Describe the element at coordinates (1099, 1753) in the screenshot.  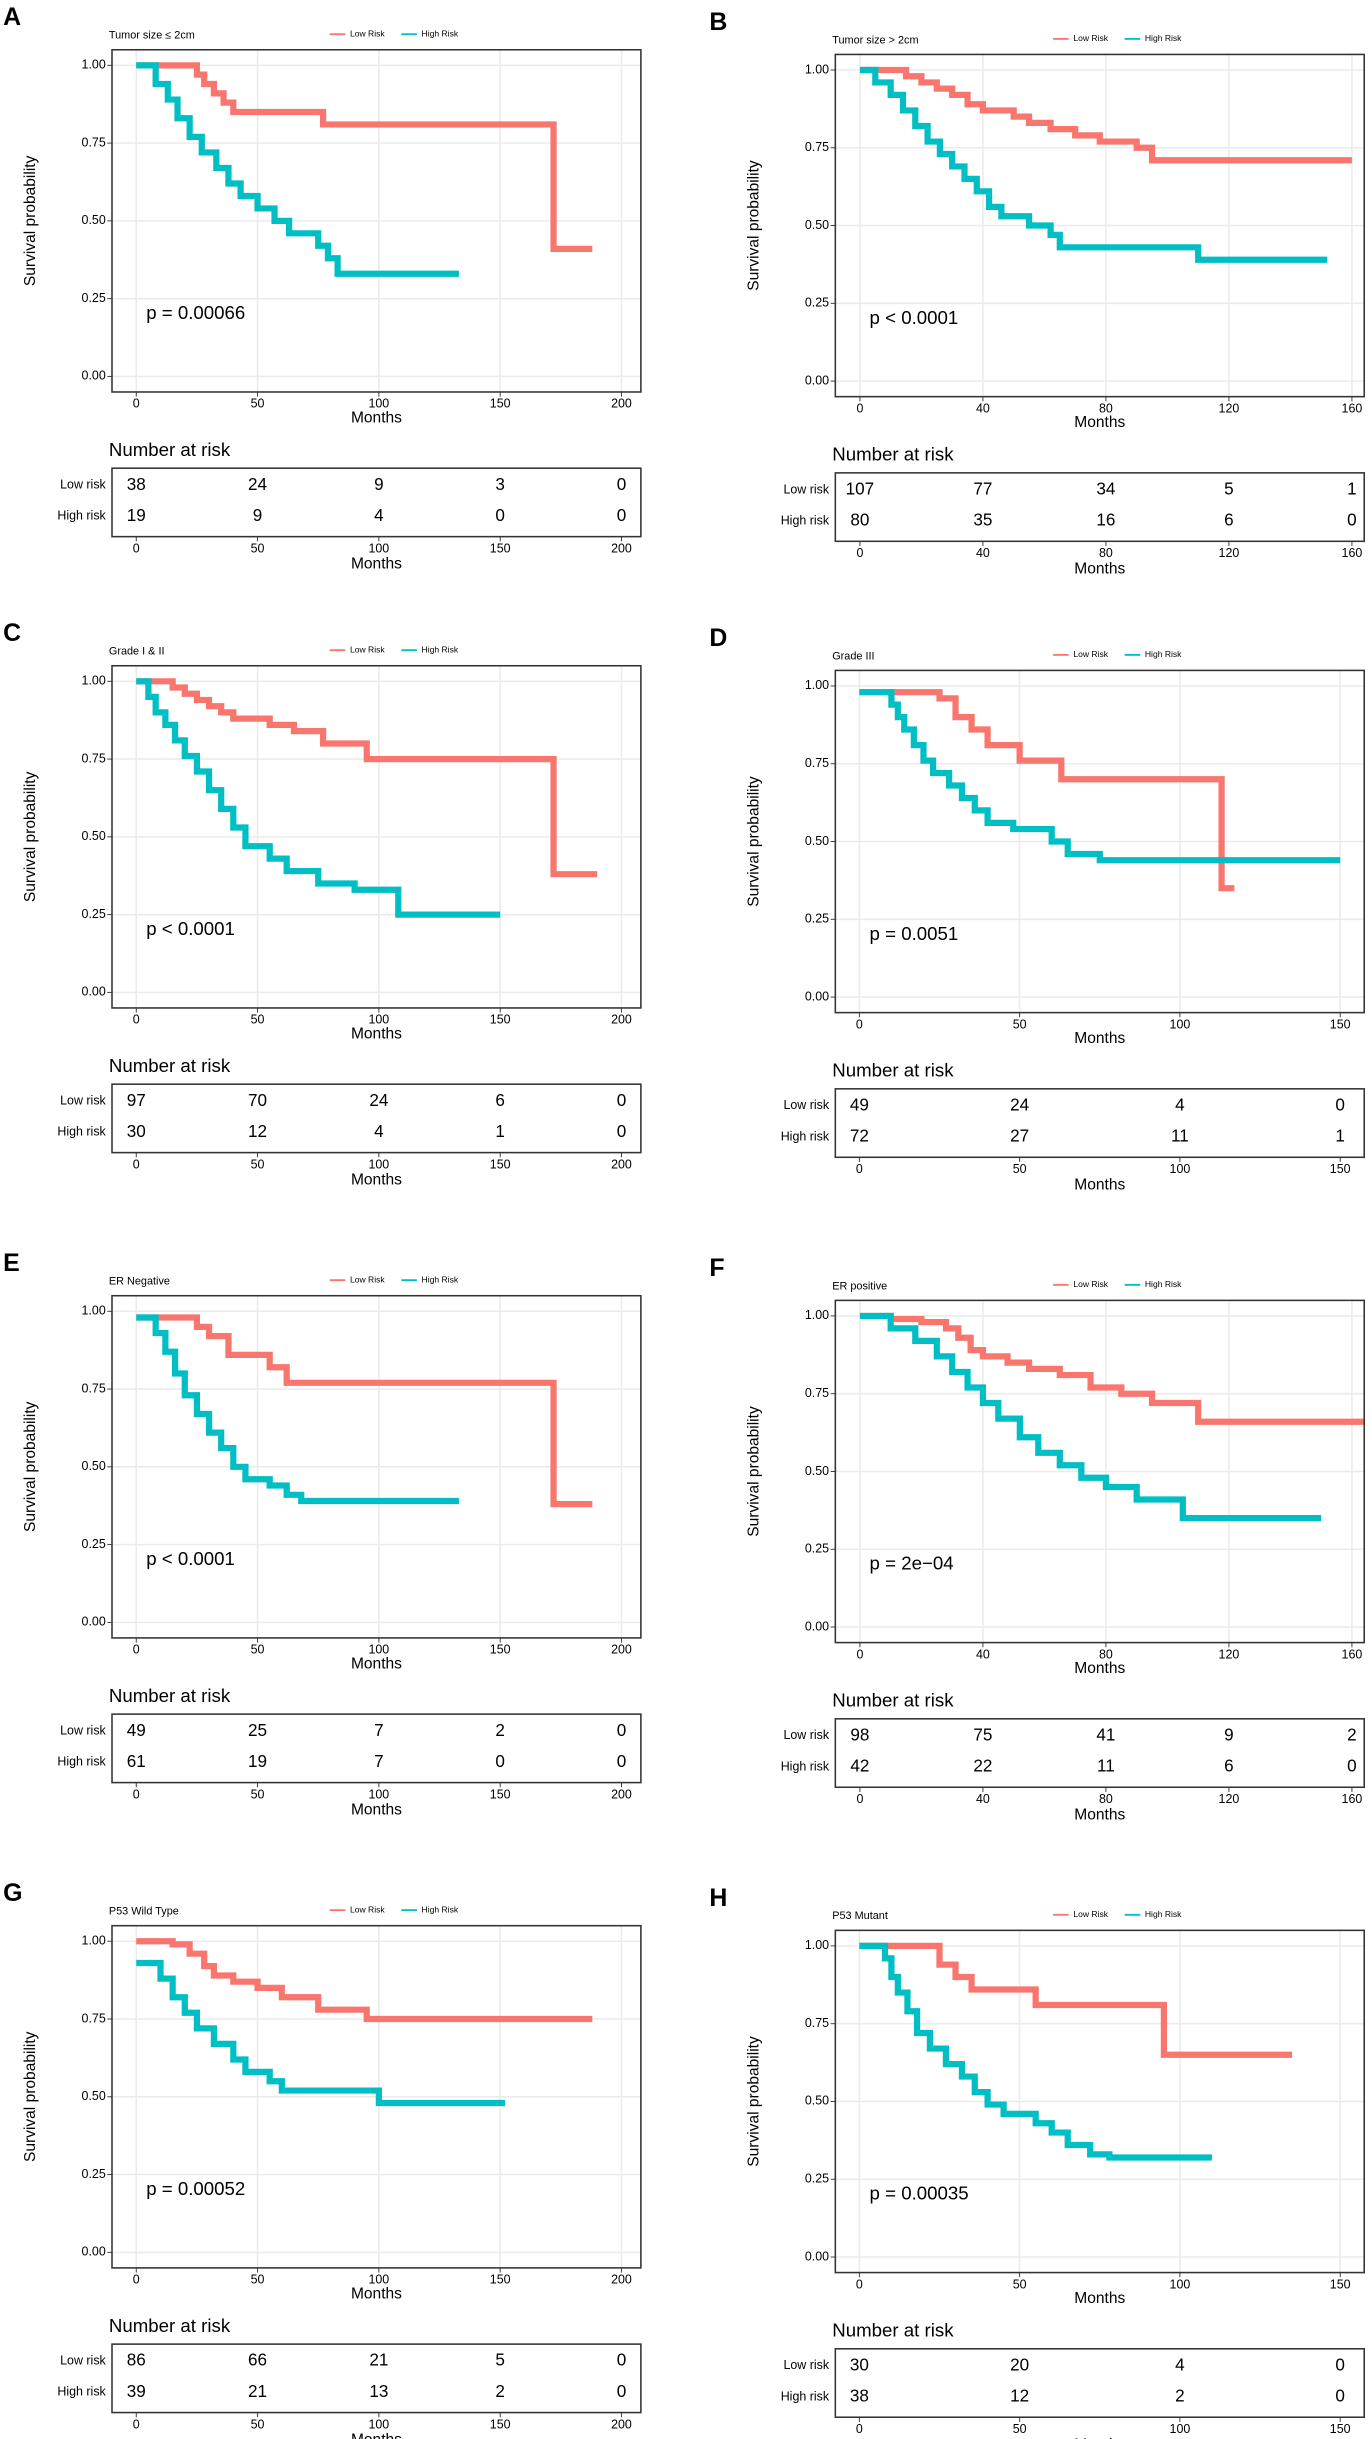
I see `risk-table-border` at that location.